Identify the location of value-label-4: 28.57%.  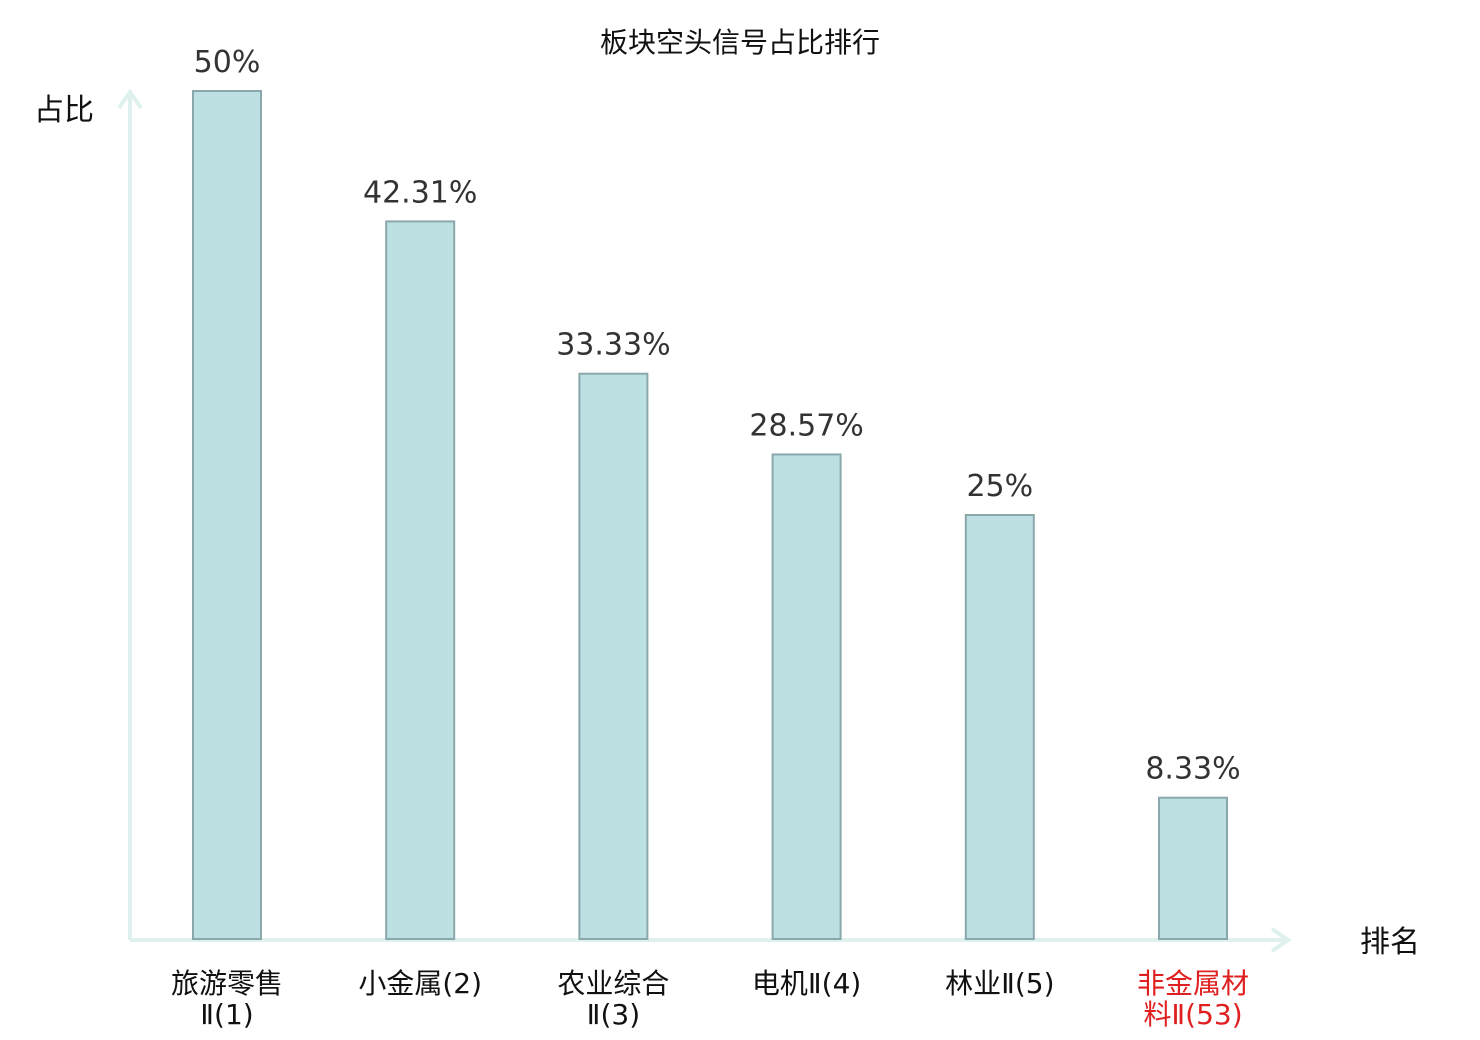
(806, 425).